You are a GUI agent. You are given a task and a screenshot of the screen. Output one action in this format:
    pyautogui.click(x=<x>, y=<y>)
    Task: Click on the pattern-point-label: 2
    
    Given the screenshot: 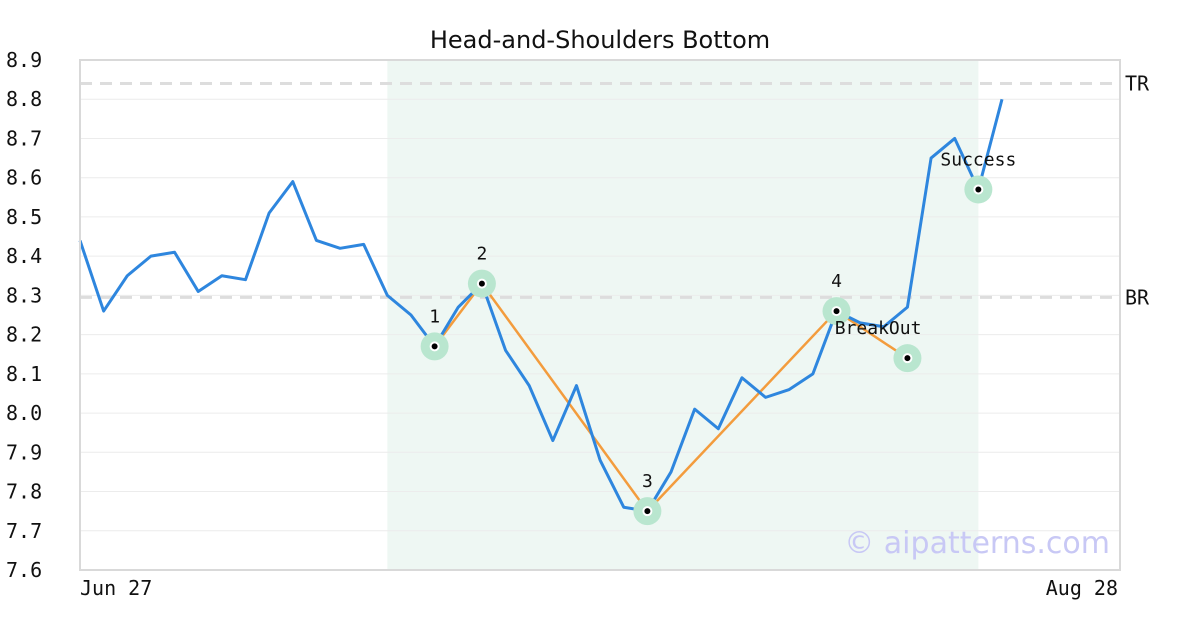 What is the action you would take?
    pyautogui.click(x=481, y=254)
    